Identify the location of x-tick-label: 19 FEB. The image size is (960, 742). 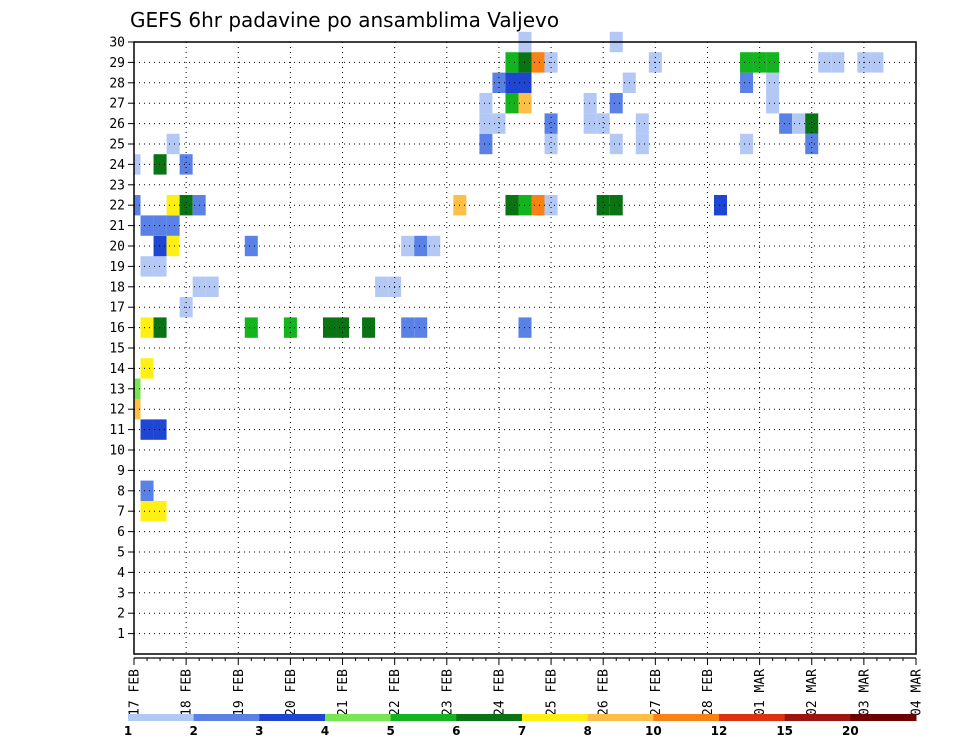
(239, 692).